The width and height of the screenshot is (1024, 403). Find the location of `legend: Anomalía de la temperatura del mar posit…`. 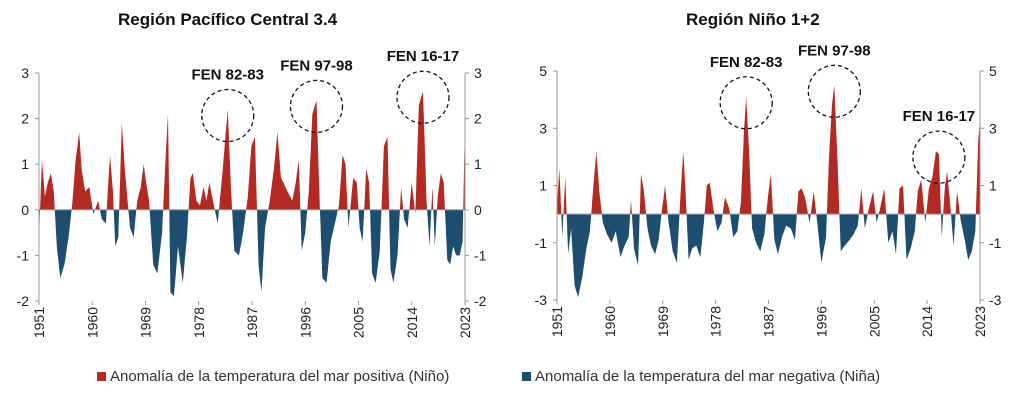

legend: Anomalía de la temperatura del mar posit… is located at coordinates (527, 379).